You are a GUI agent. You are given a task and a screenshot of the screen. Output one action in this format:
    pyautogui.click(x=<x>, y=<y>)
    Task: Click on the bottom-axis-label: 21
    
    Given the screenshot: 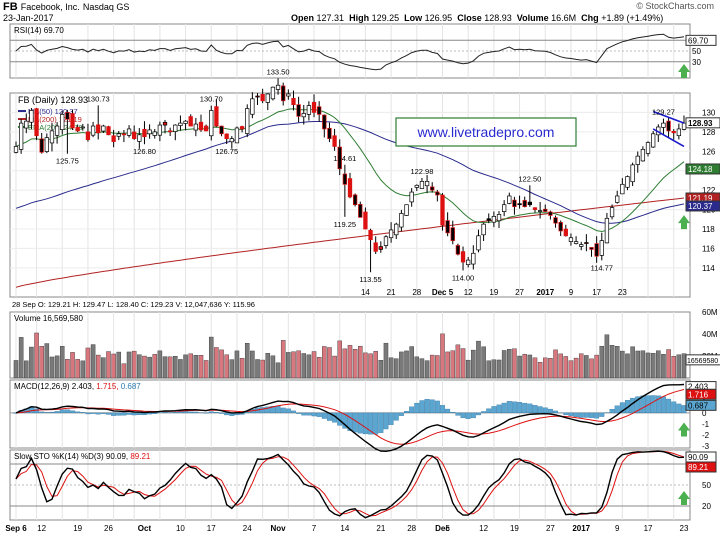 What is the action you would take?
    pyautogui.click(x=380, y=528)
    